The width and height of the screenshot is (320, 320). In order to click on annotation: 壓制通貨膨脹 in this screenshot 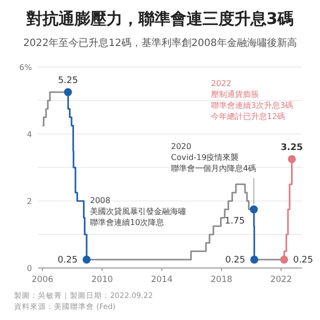, I will do `click(235, 94)`.